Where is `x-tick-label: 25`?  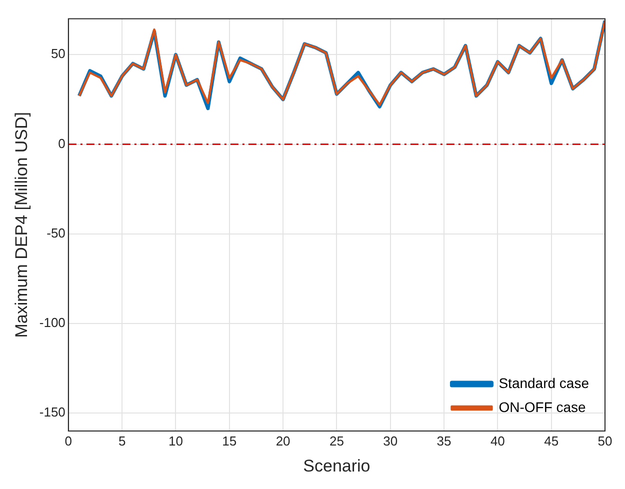 x-tick-label: 25 is located at coordinates (336, 440).